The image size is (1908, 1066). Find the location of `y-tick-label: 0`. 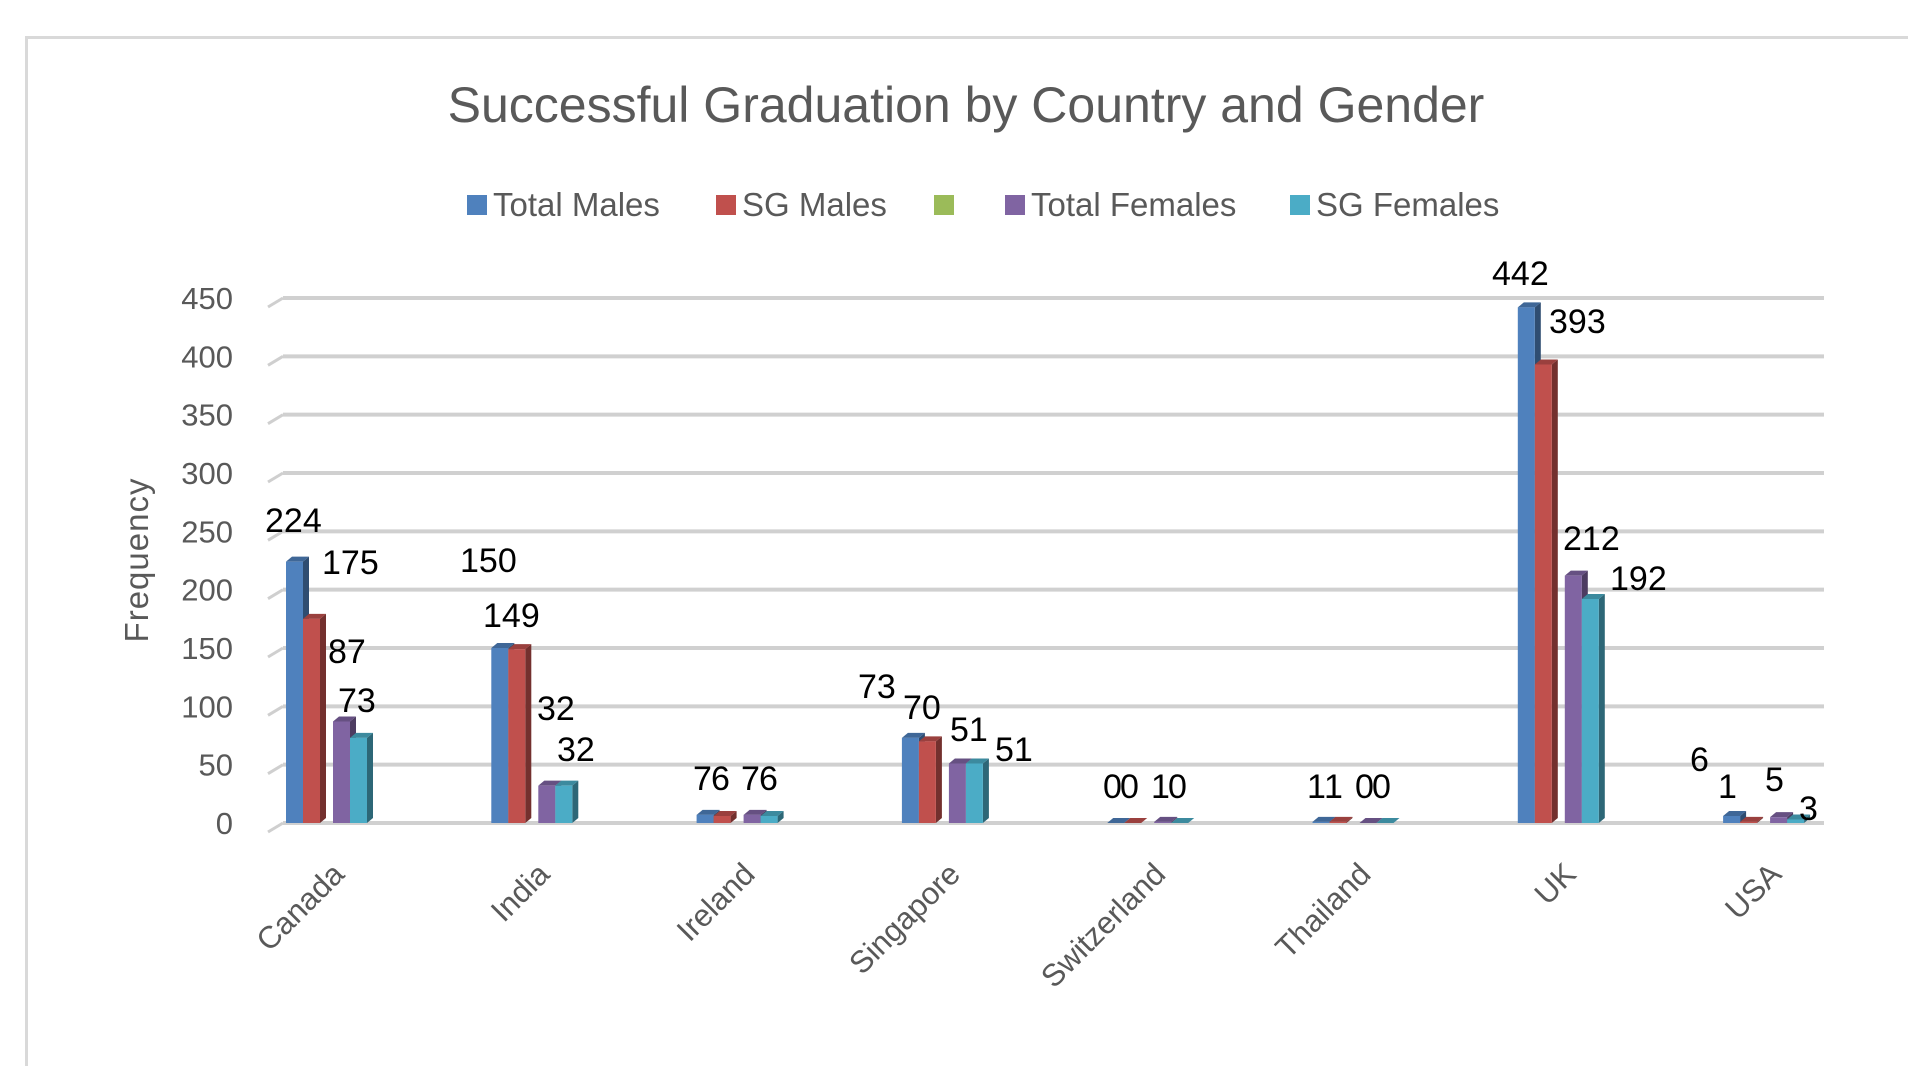

y-tick-label: 0 is located at coordinates (224, 823).